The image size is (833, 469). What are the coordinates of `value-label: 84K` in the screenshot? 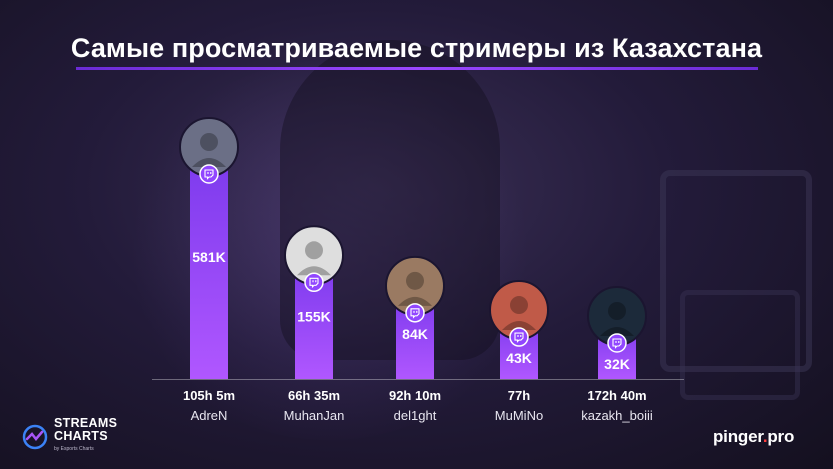 It's located at (415, 334).